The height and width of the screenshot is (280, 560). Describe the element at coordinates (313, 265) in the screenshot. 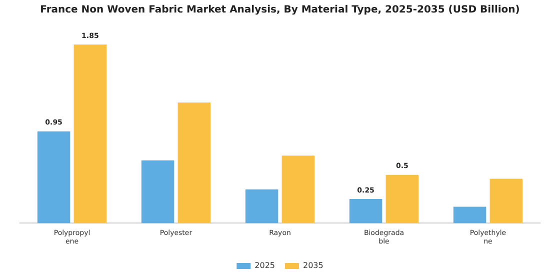

I see `legend-label: 2035` at that location.